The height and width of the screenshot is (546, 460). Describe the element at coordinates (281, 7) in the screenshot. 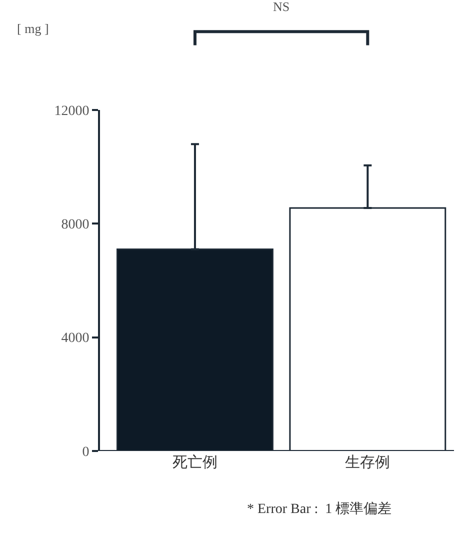

I see `text: NS` at that location.